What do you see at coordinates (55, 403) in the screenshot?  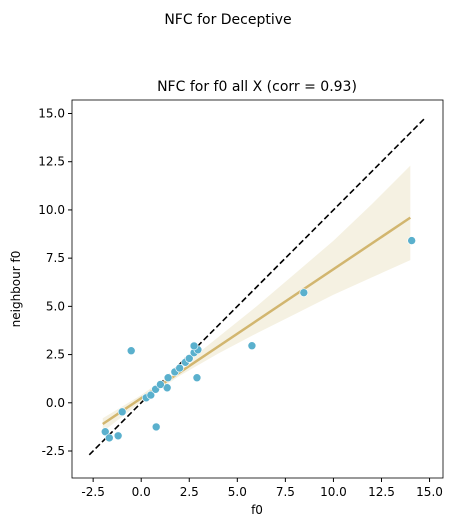 I see `y-tick-label: 0.0` at bounding box center [55, 403].